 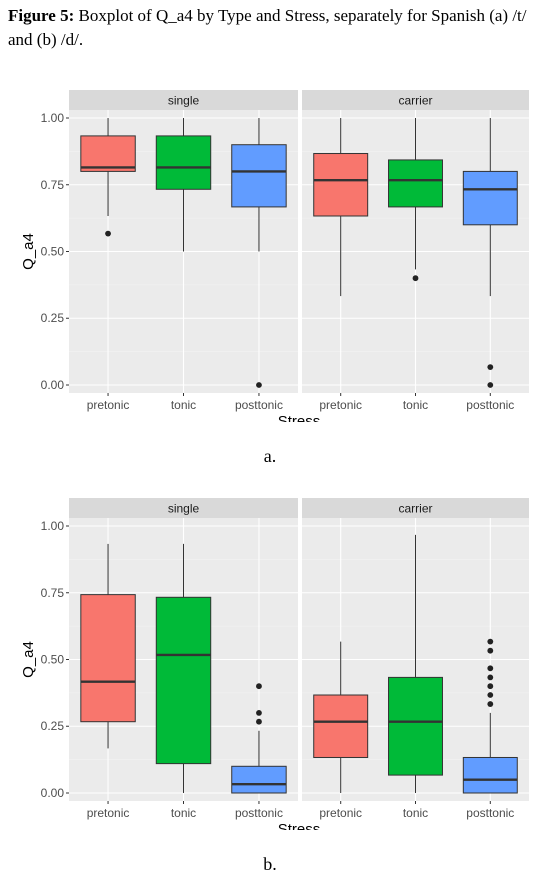 What do you see at coordinates (270, 456) in the screenshot?
I see `figure-label-a: a.` at bounding box center [270, 456].